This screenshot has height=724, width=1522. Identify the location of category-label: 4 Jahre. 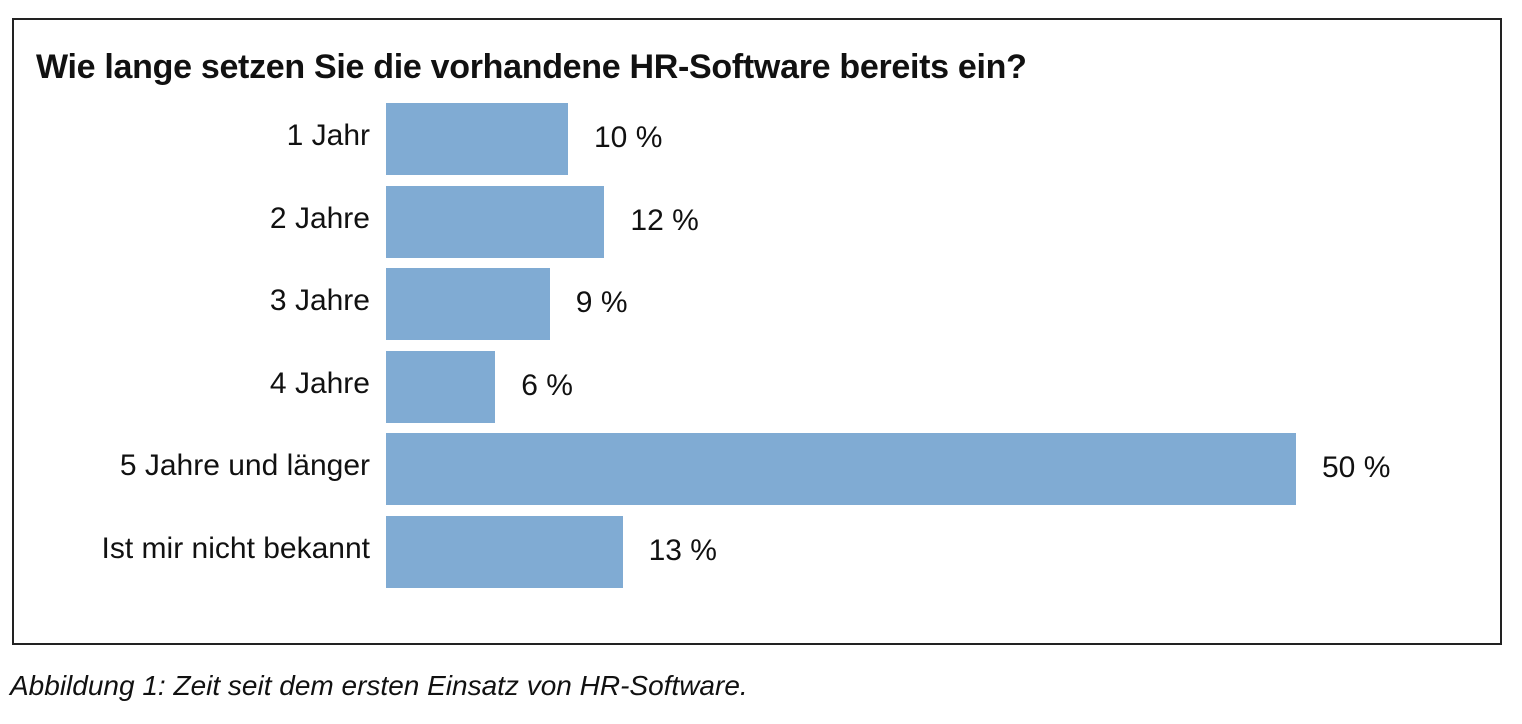
(319, 383).